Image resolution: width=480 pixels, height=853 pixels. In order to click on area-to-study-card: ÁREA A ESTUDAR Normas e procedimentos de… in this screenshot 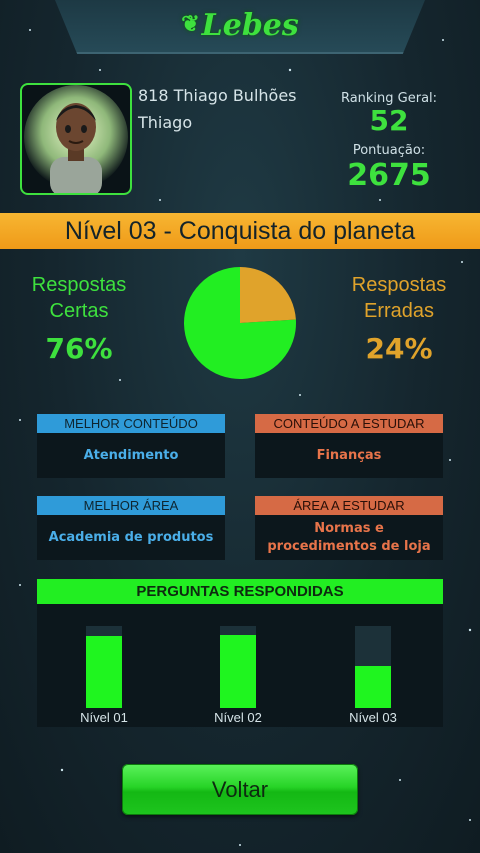, I will do `click(349, 528)`.